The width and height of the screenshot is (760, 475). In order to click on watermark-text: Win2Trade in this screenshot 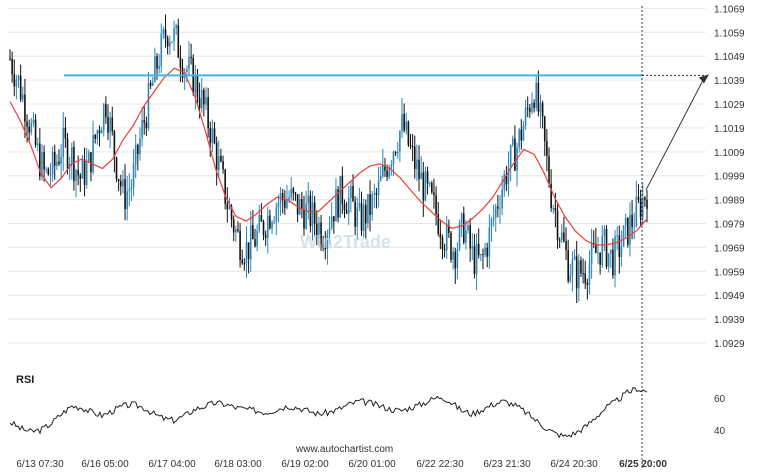, I will do `click(345, 242)`.